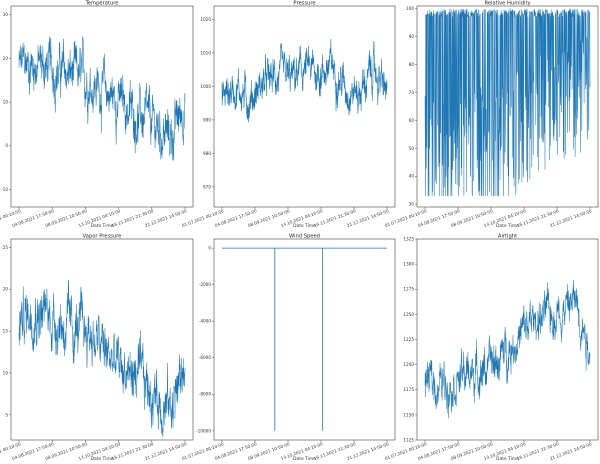  What do you see at coordinates (207, 153) in the screenshot?
I see `y-tick-label: 980` at bounding box center [207, 153].